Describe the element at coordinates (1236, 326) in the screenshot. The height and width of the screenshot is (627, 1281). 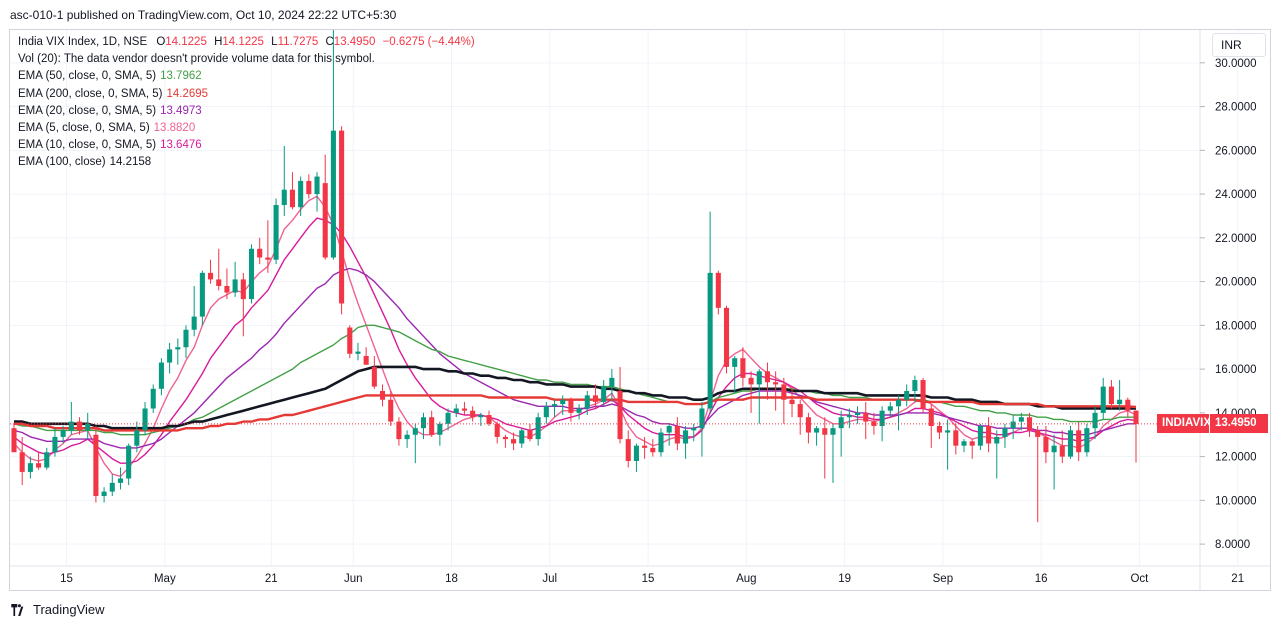
I see `price-tick-label: 18.0000` at that location.